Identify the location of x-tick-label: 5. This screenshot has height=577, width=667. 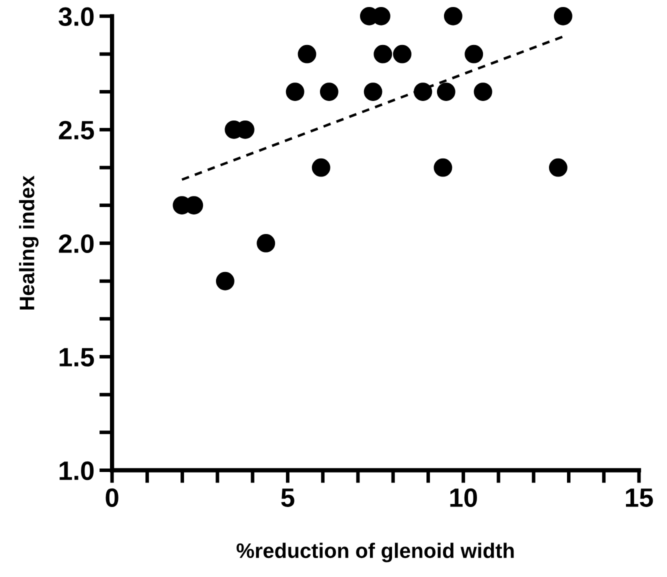
(287, 497).